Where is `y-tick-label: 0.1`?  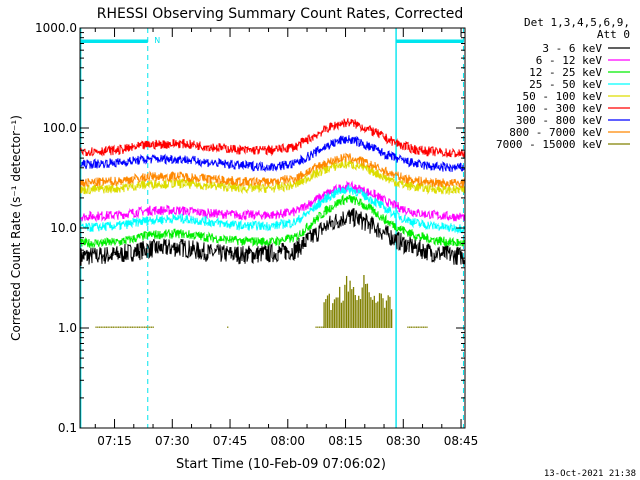 y-tick-label: 0.1 is located at coordinates (67, 428).